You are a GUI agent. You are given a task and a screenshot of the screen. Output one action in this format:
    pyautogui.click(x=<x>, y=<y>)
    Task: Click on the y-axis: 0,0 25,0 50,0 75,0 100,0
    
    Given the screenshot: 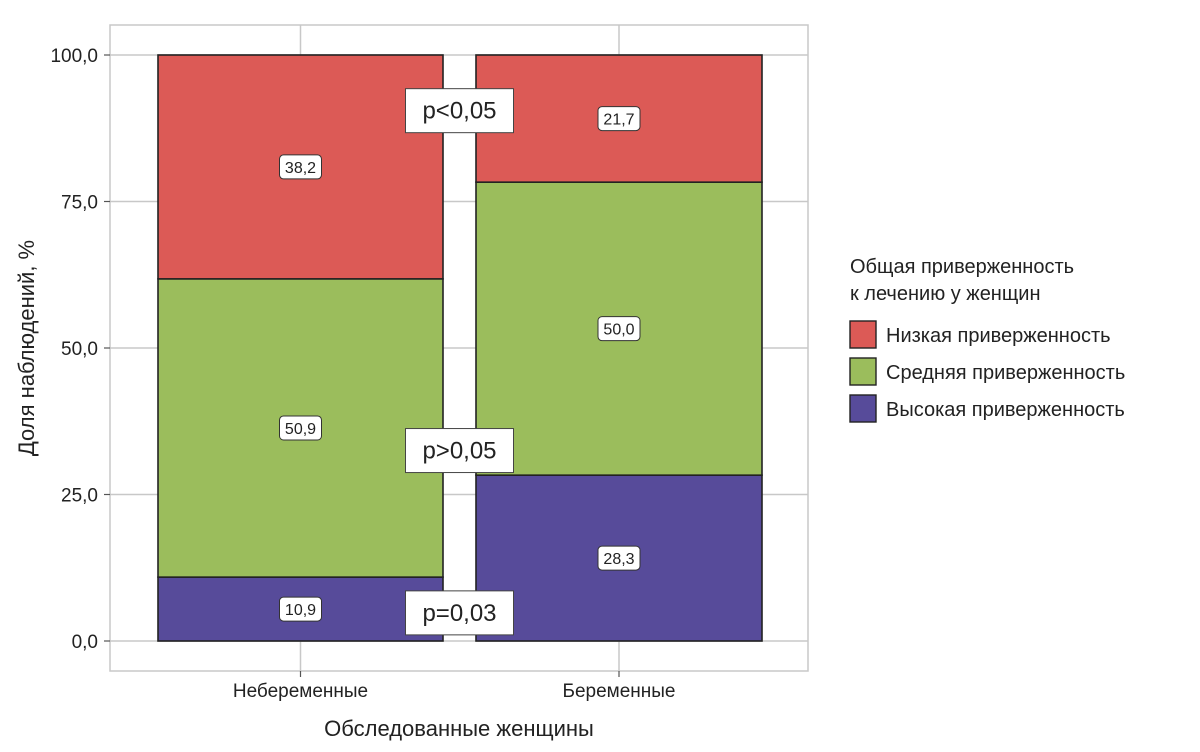 What is the action you would take?
    pyautogui.click(x=80, y=349)
    